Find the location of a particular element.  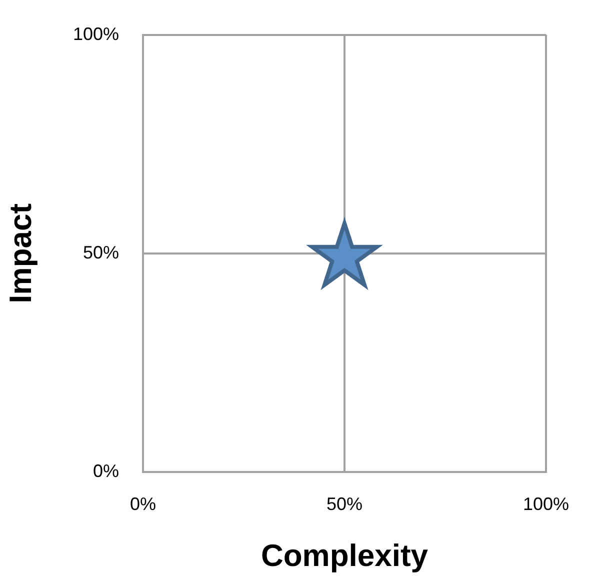

y-axis-title: Impact is located at coordinates (20, 253).